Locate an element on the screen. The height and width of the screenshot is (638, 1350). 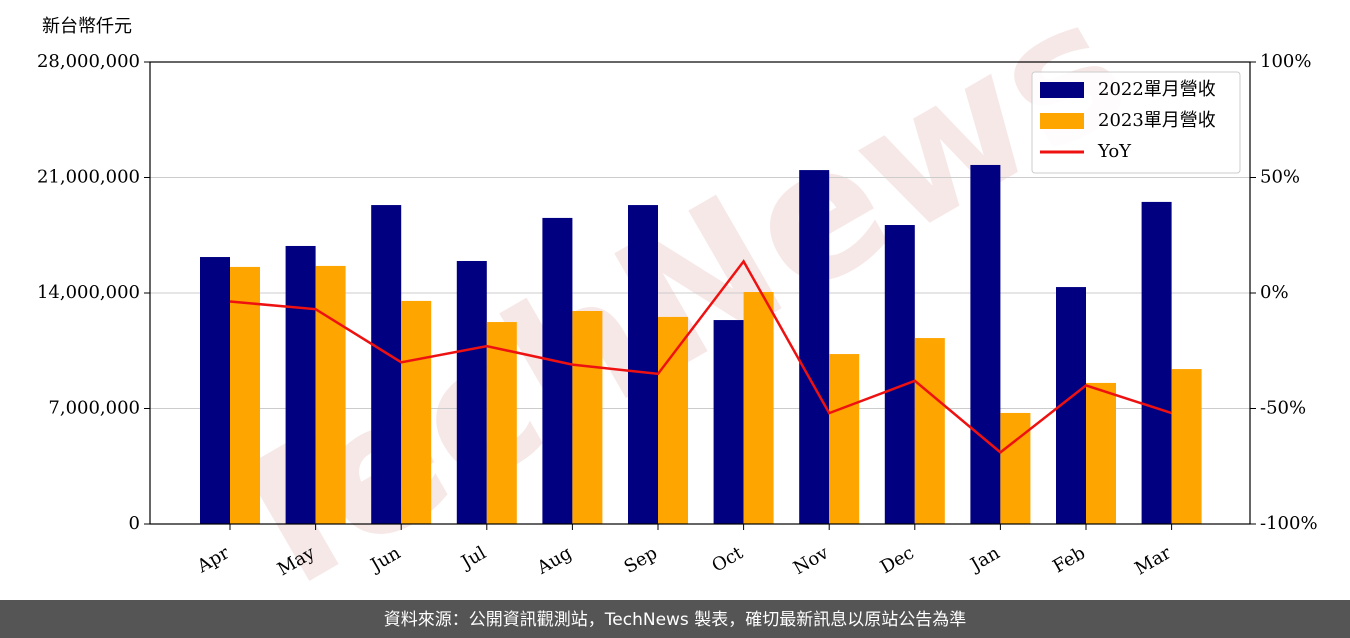
y-tick-label: 7,000,000 is located at coordinates (94, 408).